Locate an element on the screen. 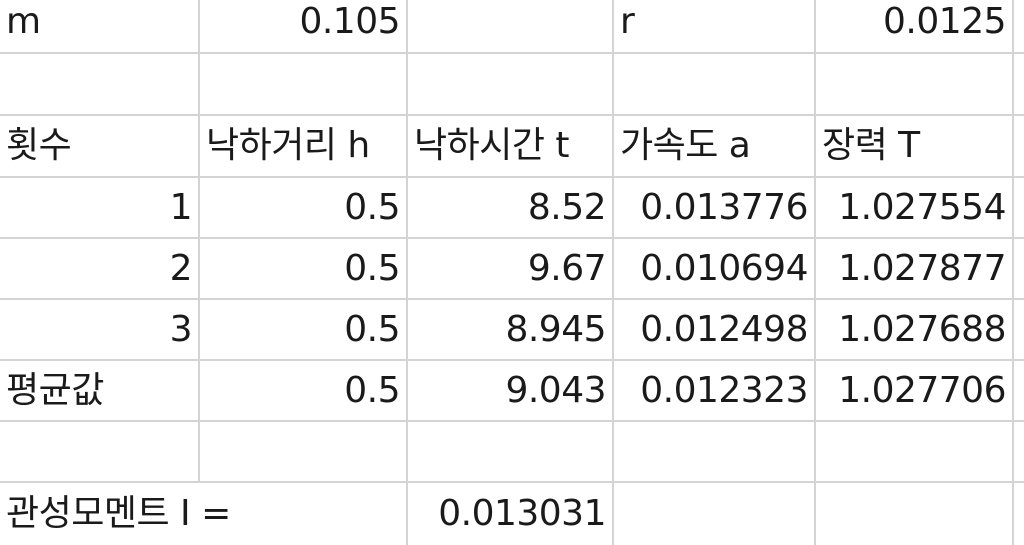  cell-a8 is located at coordinates (100, 452).